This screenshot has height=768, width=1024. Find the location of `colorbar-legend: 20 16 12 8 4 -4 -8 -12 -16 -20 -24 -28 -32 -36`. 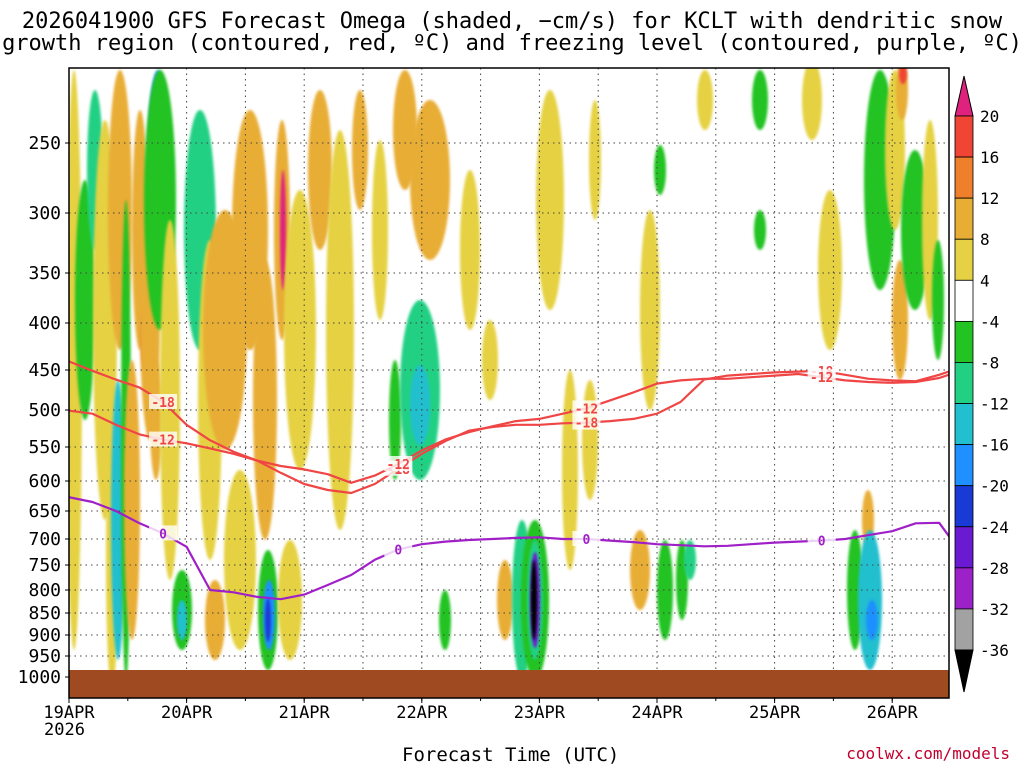

colorbar-legend: 20 16 12 8 4 -4 -8 -12 -16 -20 -24 -28 -32 -36 is located at coordinates (981, 384).